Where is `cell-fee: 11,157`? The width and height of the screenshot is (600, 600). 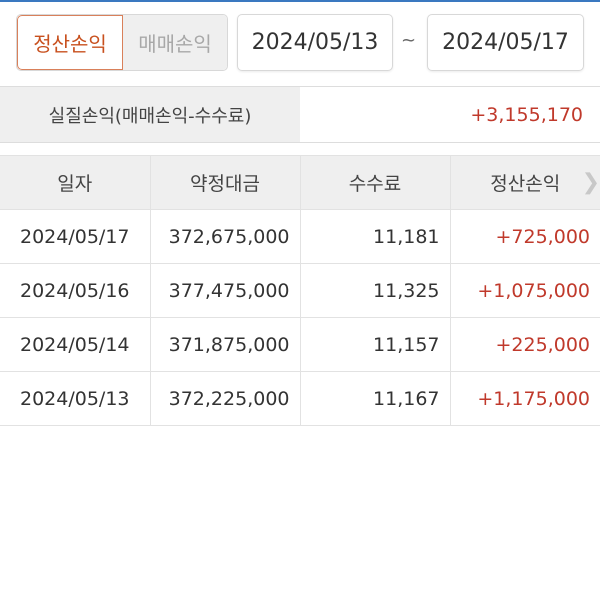
cell-fee: 11,157 is located at coordinates (375, 344).